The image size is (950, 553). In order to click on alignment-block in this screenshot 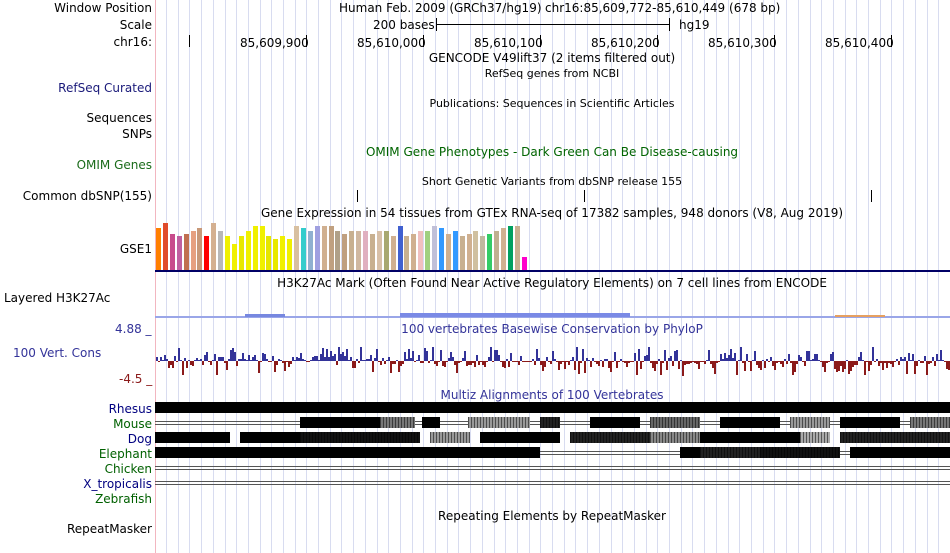, I will do `click(930, 422)`.